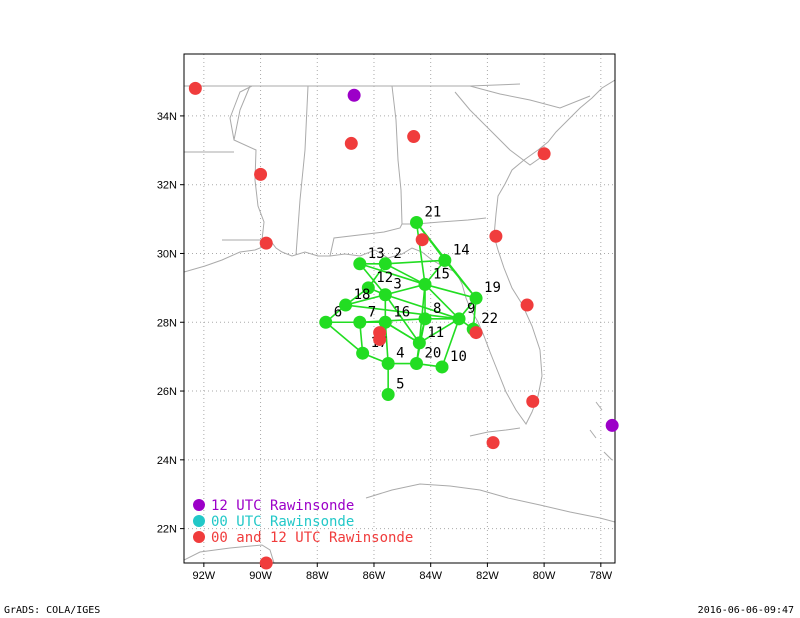 The image size is (800, 618). Describe the element at coordinates (167, 254) in the screenshot. I see `y-tick-label: 30N` at that location.